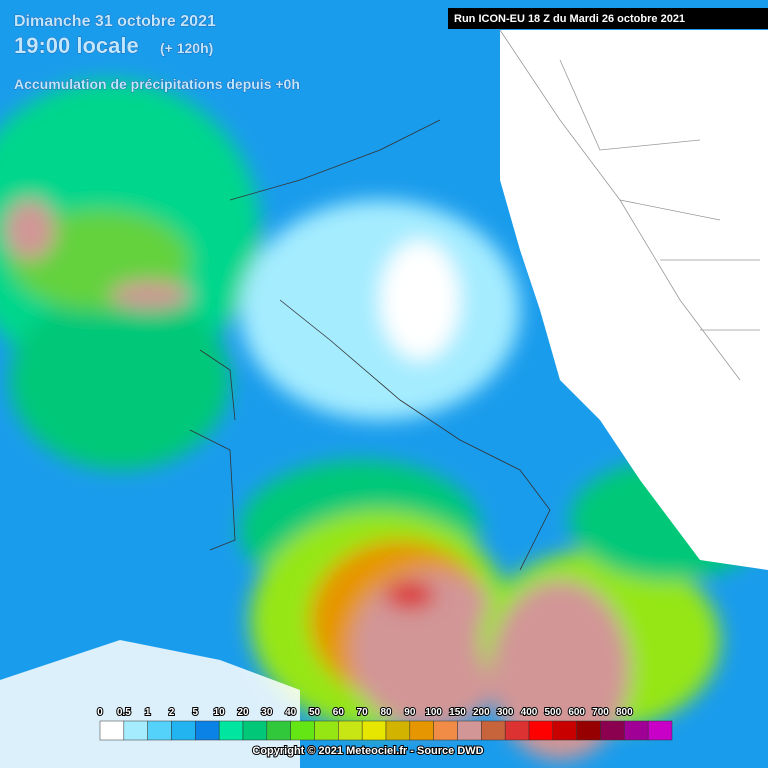  I want to click on legend-label: 800, so click(624, 712).